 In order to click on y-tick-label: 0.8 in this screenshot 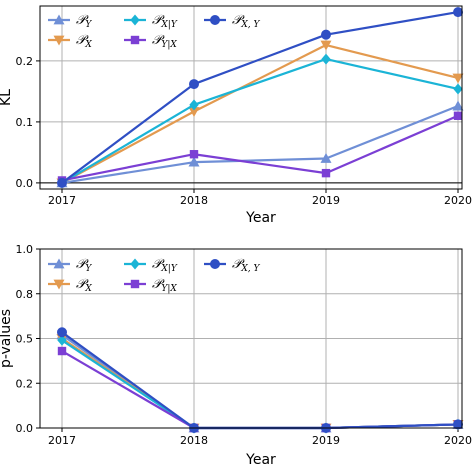, I will do `click(25, 294)`.